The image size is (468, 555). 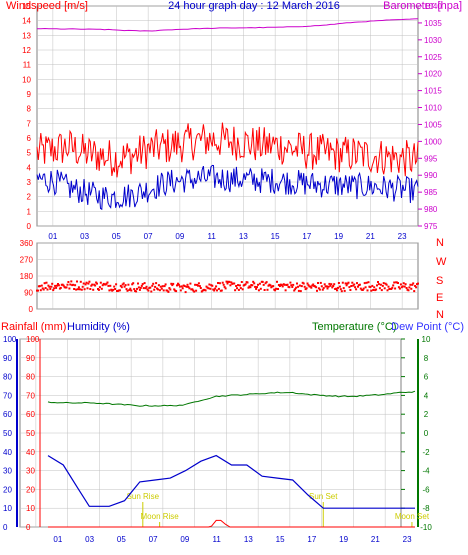 I want to click on hour-tick-label: 19, so click(x=343, y=539).